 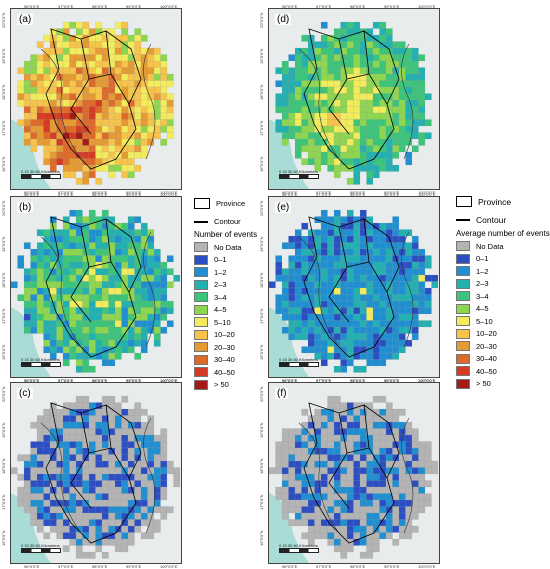 What do you see at coordinates (230, 347) in the screenshot?
I see `legend-item: 20–30` at bounding box center [230, 347].